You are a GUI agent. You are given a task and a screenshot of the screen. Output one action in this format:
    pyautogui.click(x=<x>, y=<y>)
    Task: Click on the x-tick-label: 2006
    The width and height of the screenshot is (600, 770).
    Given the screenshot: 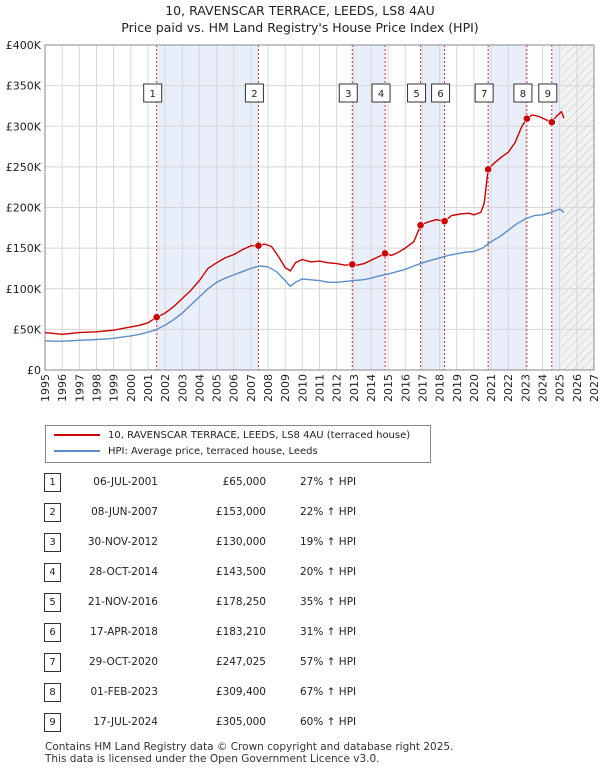 What is the action you would take?
    pyautogui.click(x=234, y=388)
    